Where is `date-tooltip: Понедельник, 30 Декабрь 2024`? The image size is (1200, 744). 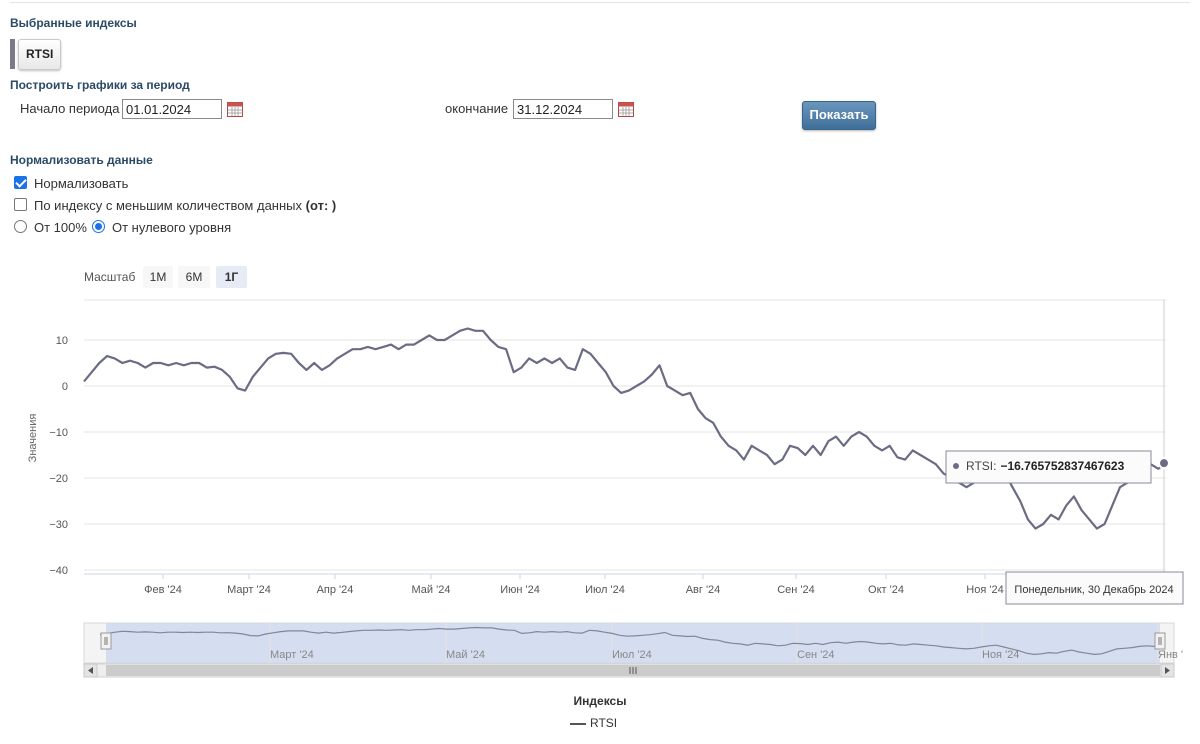 date-tooltip: Понедельник, 30 Декабрь 2024 is located at coordinates (1094, 588).